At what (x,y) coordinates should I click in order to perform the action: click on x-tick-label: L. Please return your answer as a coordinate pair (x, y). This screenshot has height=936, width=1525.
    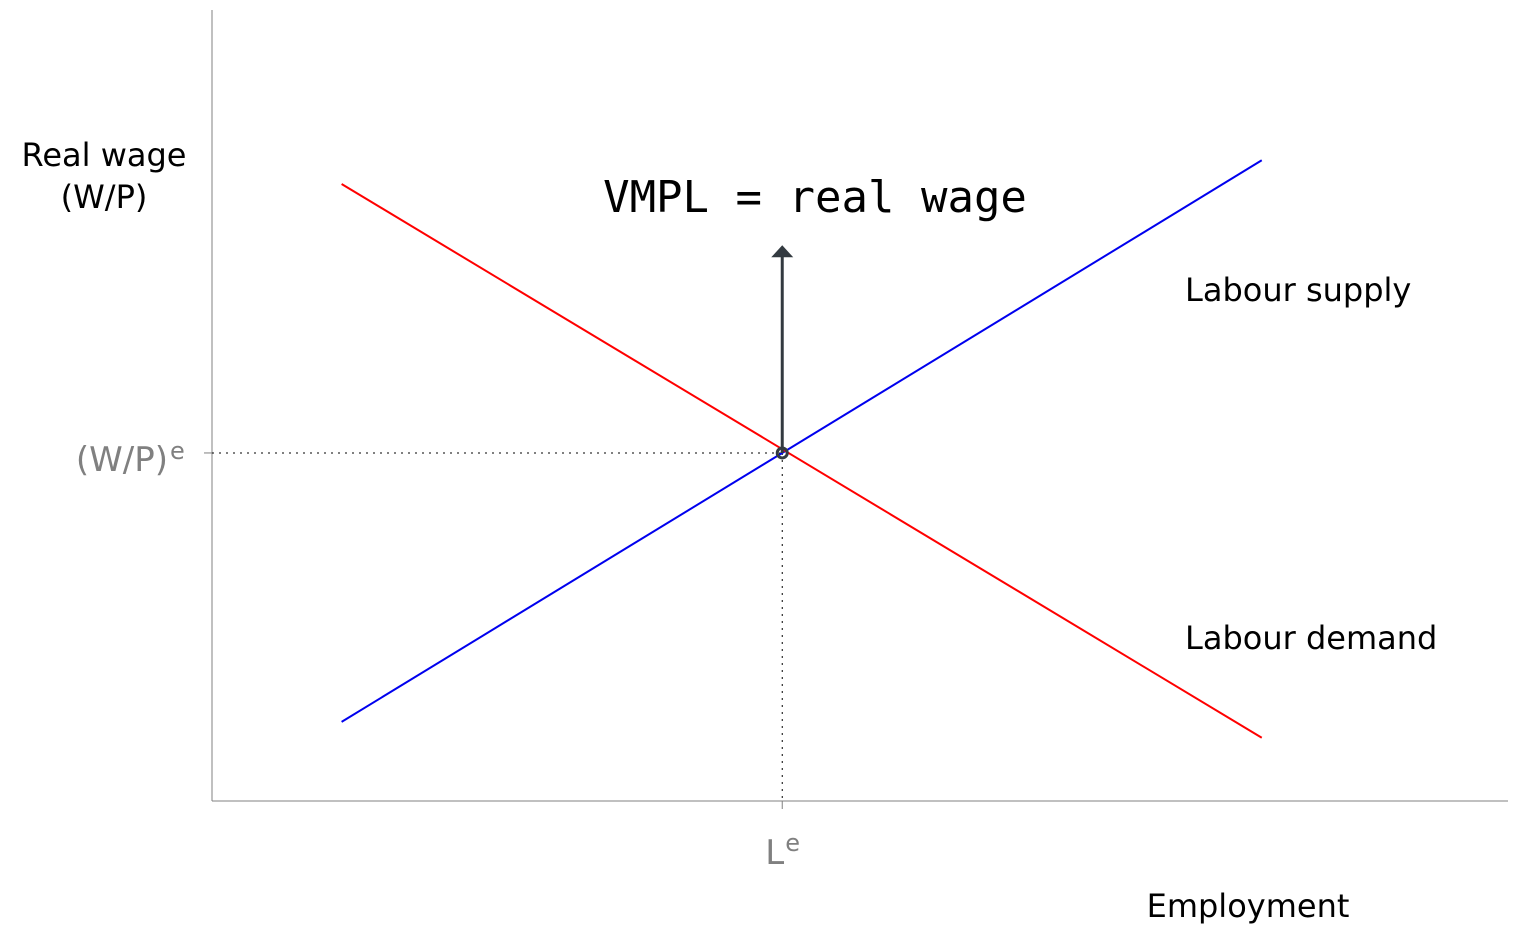
    Looking at the image, I should click on (774, 853).